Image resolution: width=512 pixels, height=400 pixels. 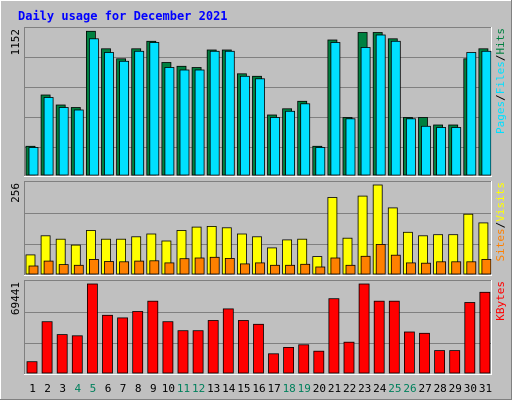 What do you see at coordinates (485, 388) in the screenshot?
I see `x-tick-label: 31` at bounding box center [485, 388].